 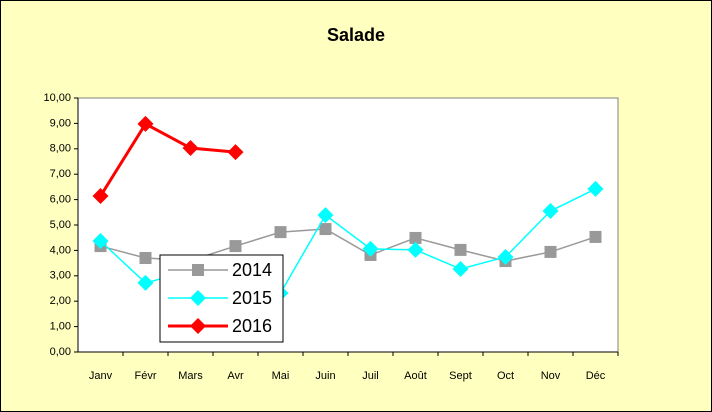 I want to click on legend-label: 2014, so click(x=252, y=270).